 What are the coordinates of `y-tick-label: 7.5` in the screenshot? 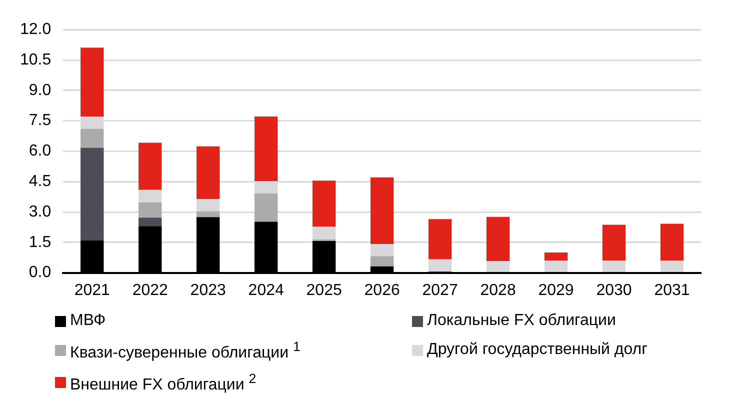 It's located at (40, 121).